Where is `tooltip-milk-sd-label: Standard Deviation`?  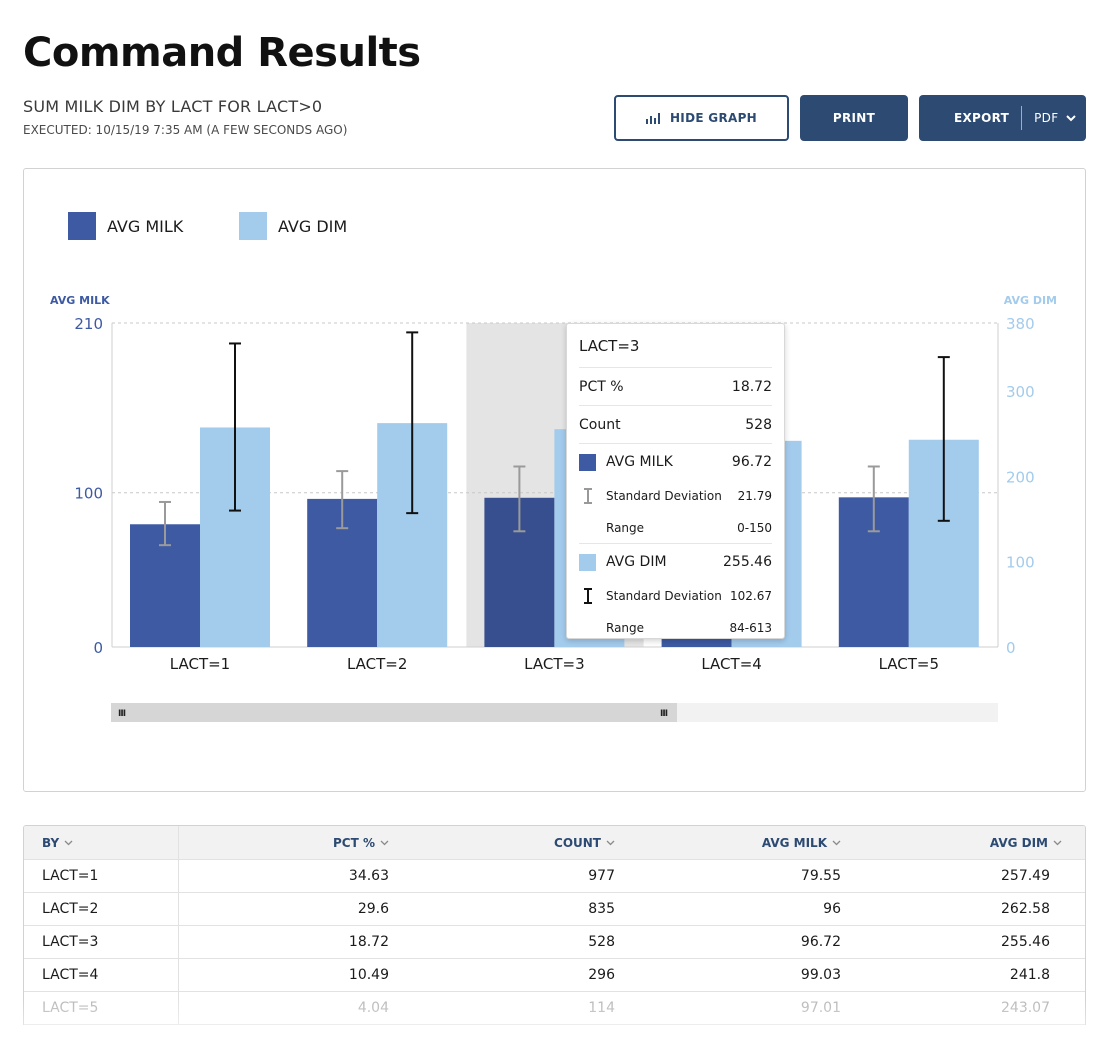
tooltip-milk-sd-label: Standard Deviation is located at coordinates (664, 496).